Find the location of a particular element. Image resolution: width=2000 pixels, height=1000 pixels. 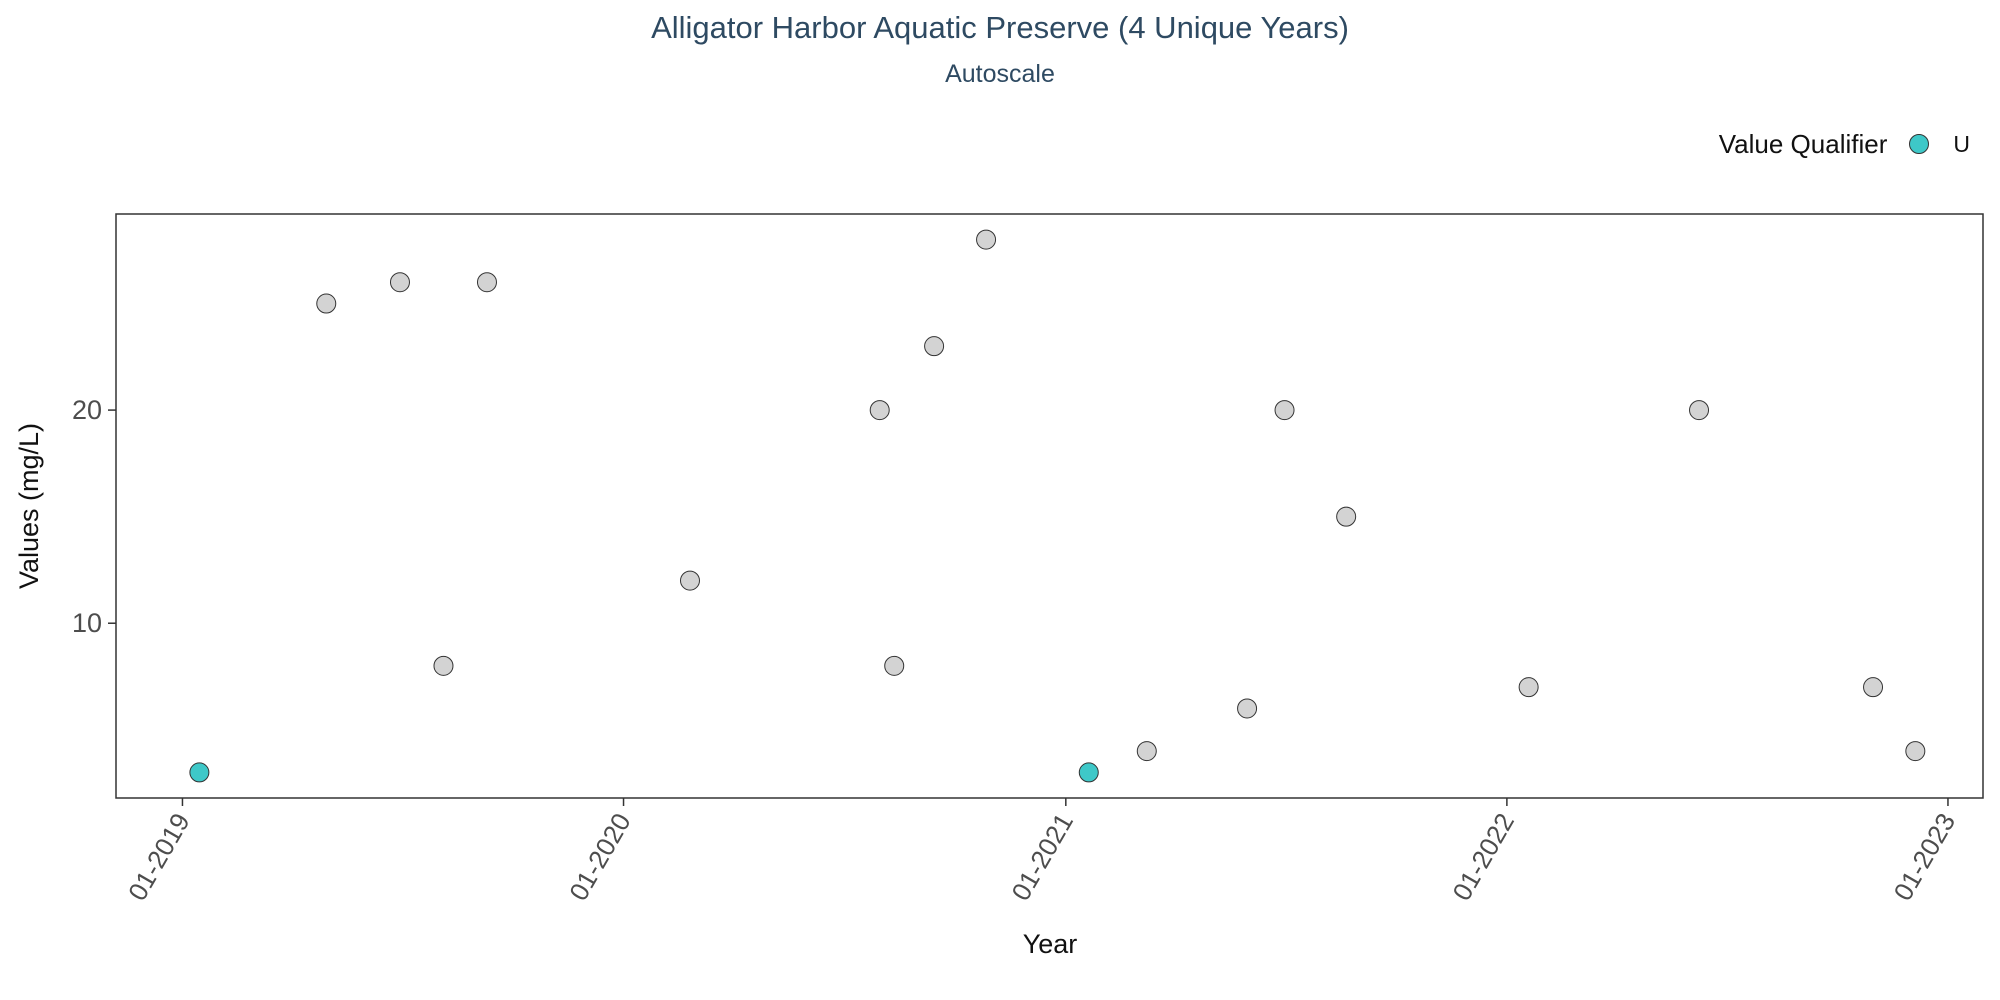

legend-title: Value Qualifier is located at coordinates (1803, 143).